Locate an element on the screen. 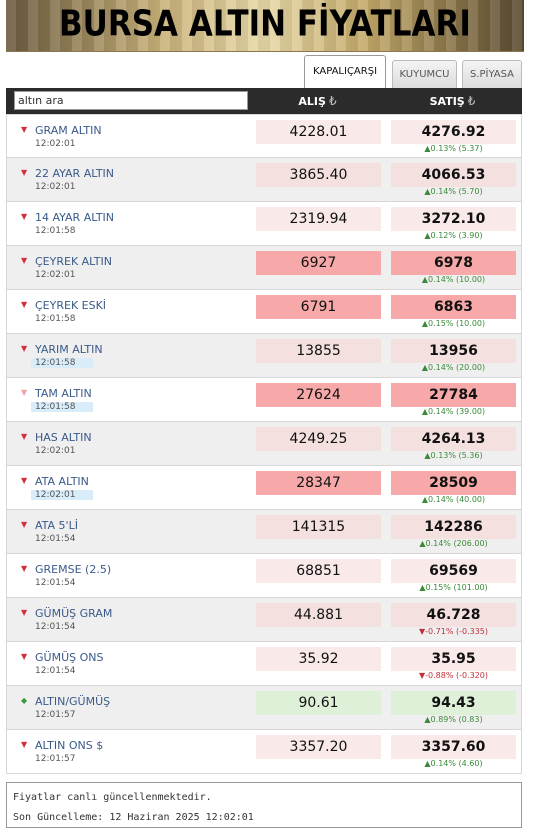  buy-price: 68851 is located at coordinates (318, 571).